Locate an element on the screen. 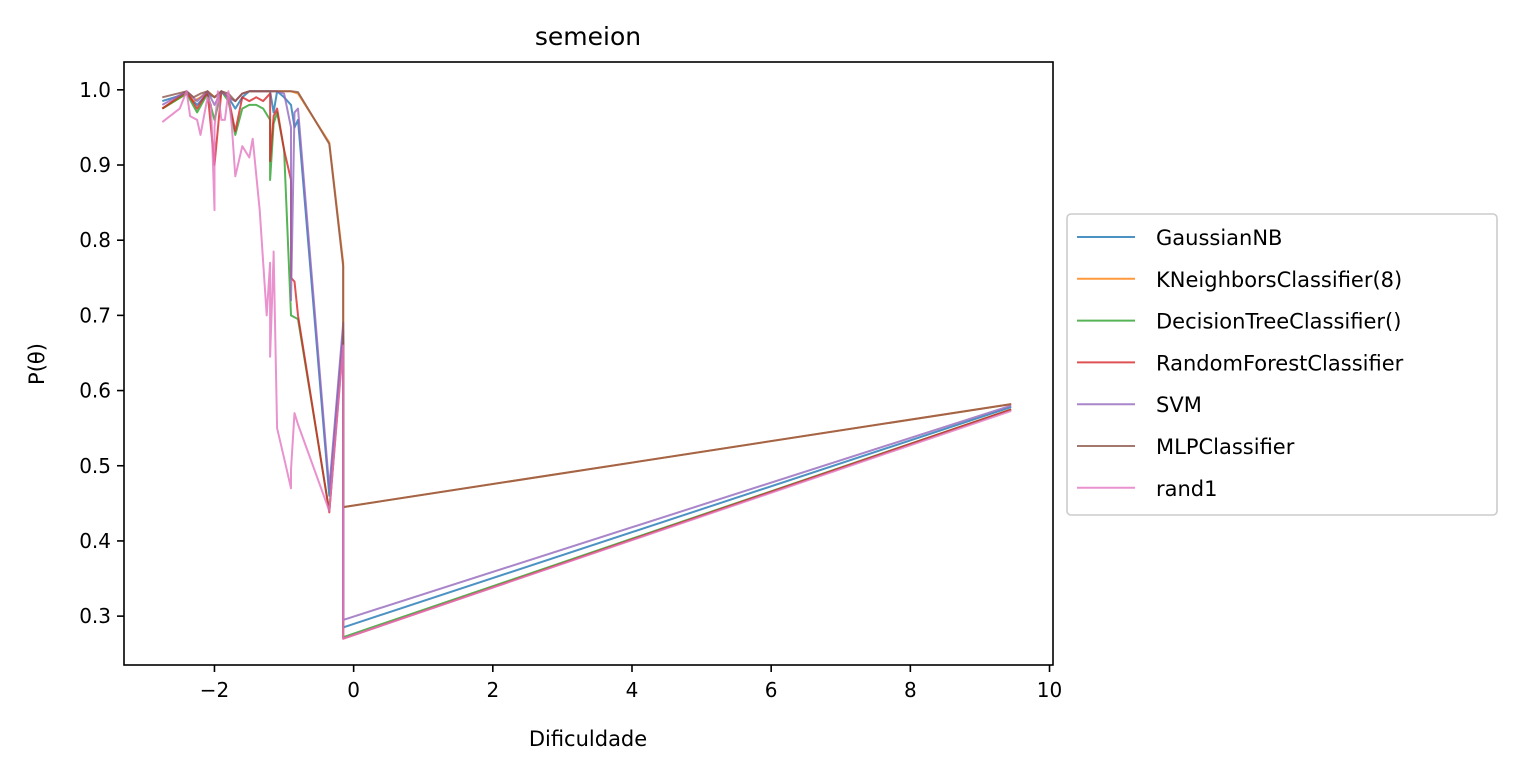  y-tick-label: 0.8 is located at coordinates (95, 240).